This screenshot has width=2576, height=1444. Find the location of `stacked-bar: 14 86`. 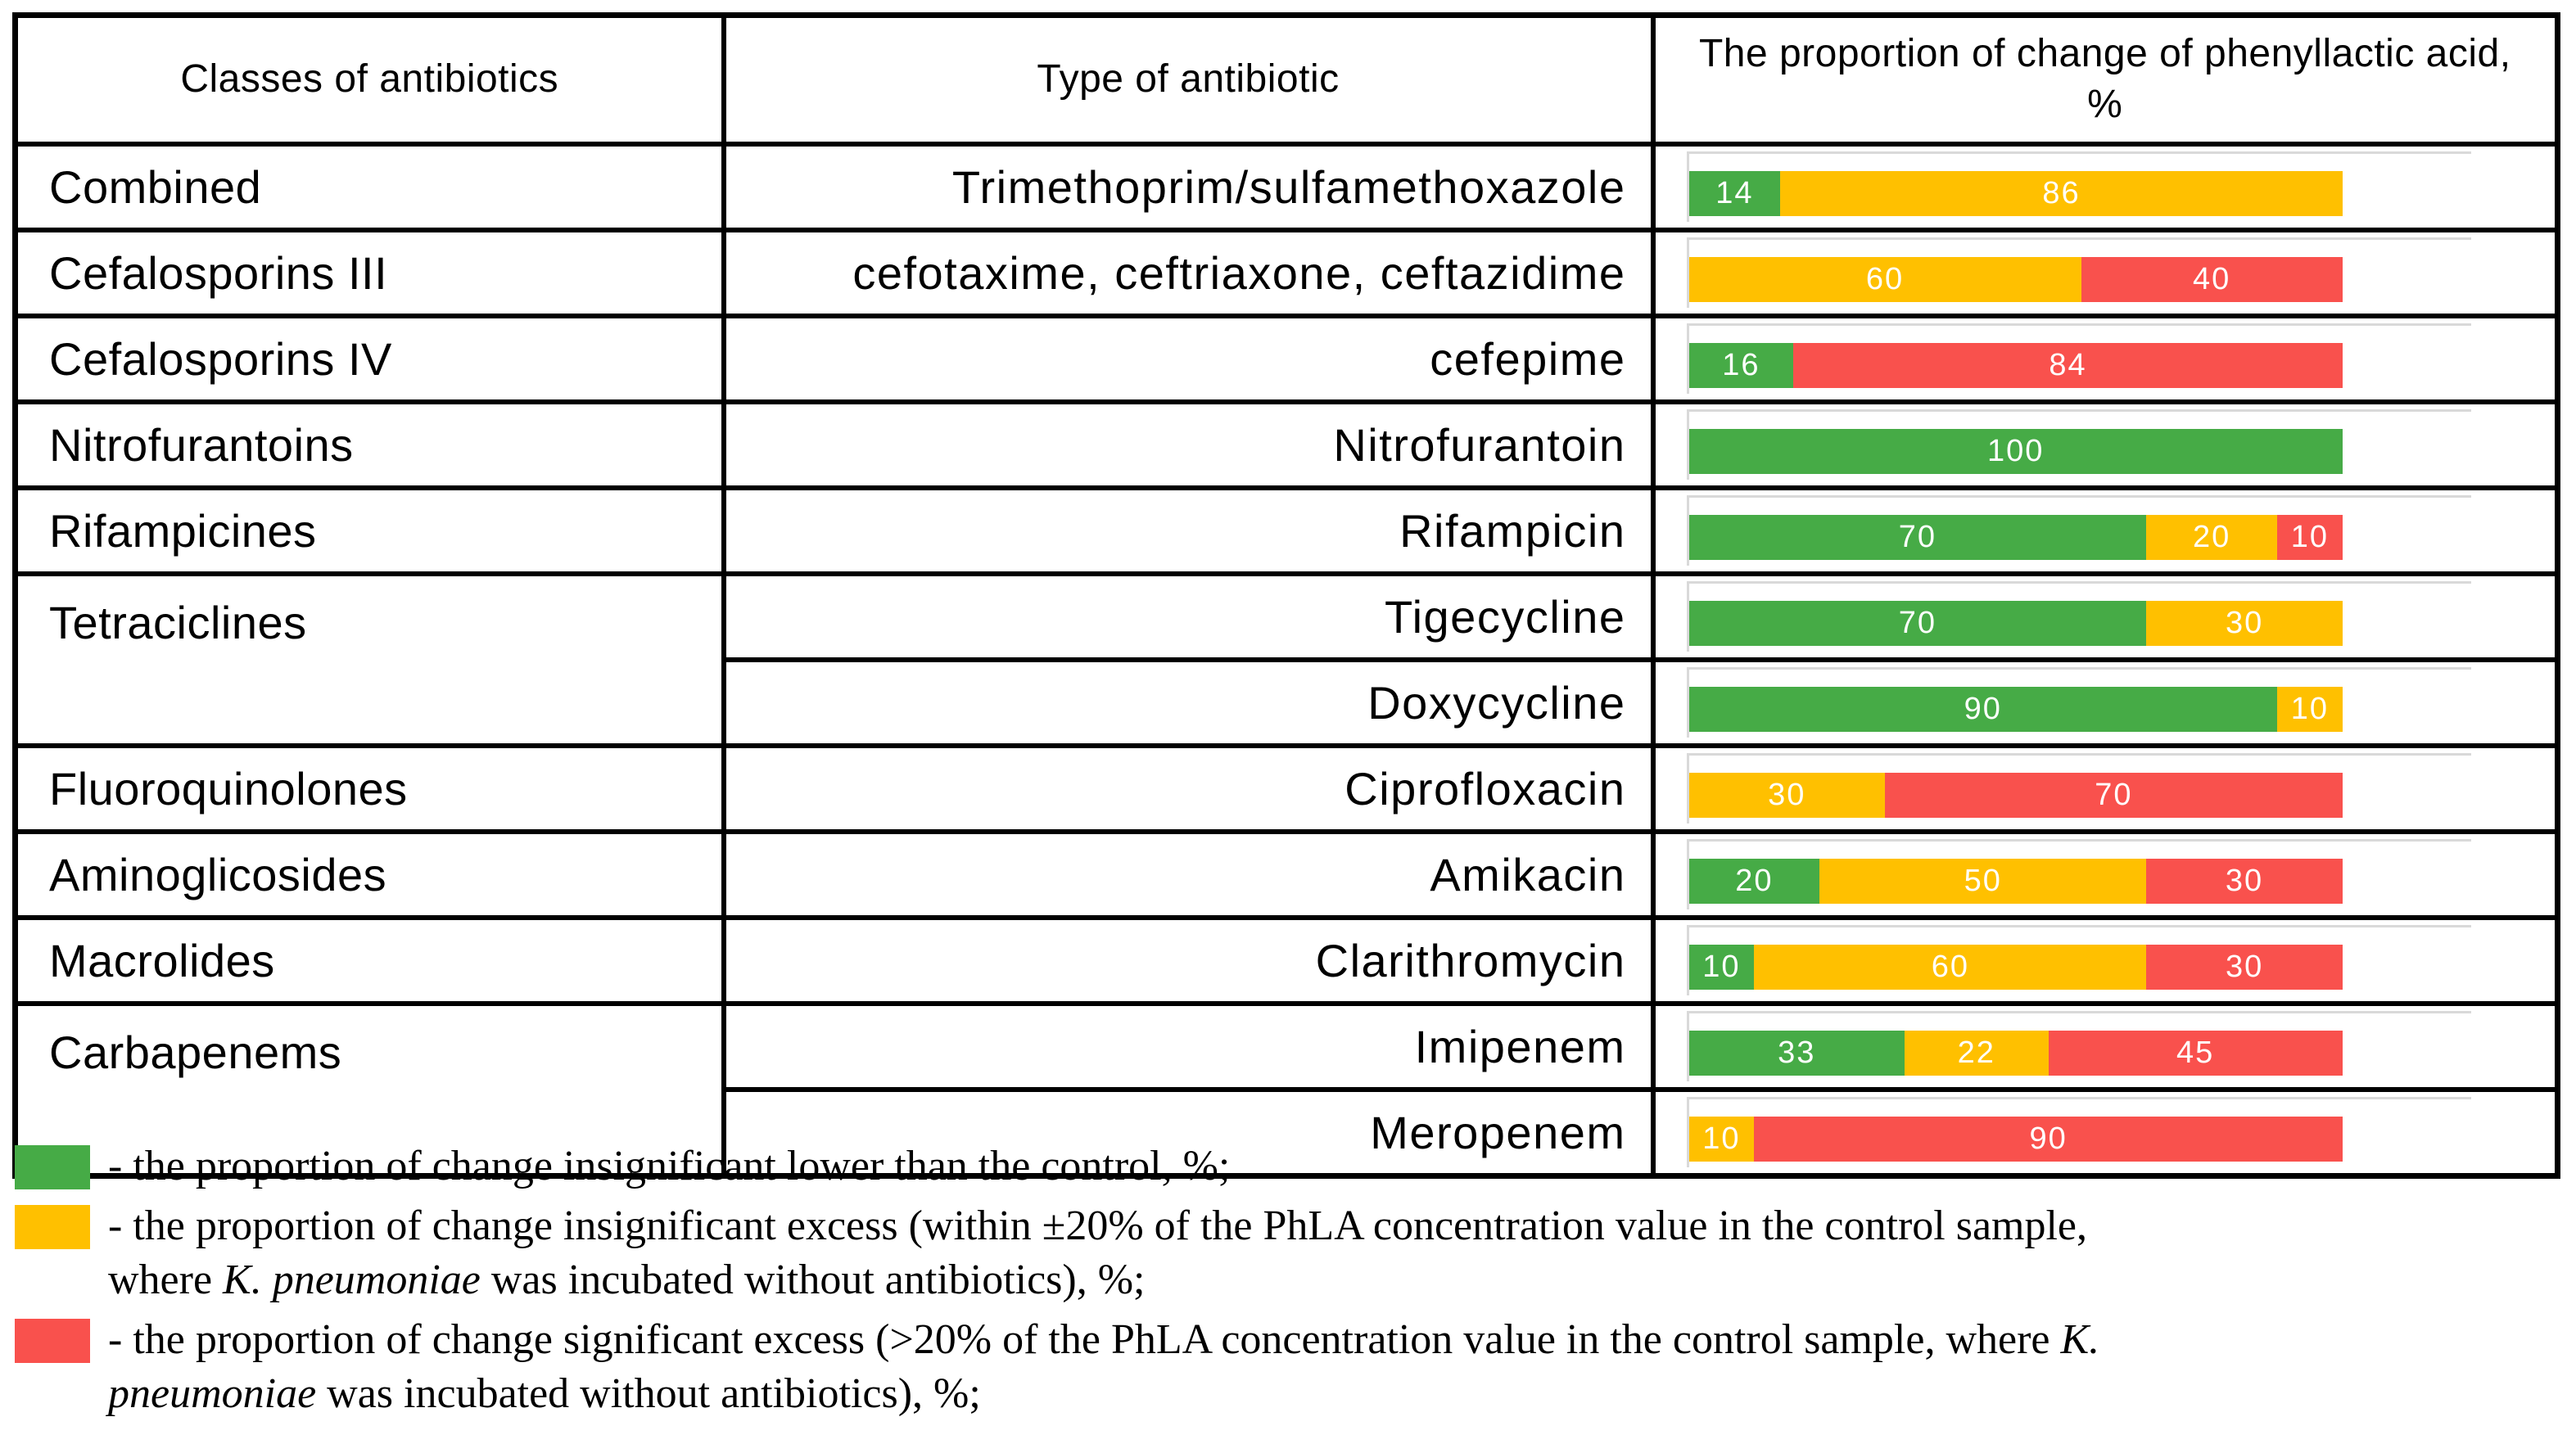

stacked-bar: 14 86 is located at coordinates (2081, 193).